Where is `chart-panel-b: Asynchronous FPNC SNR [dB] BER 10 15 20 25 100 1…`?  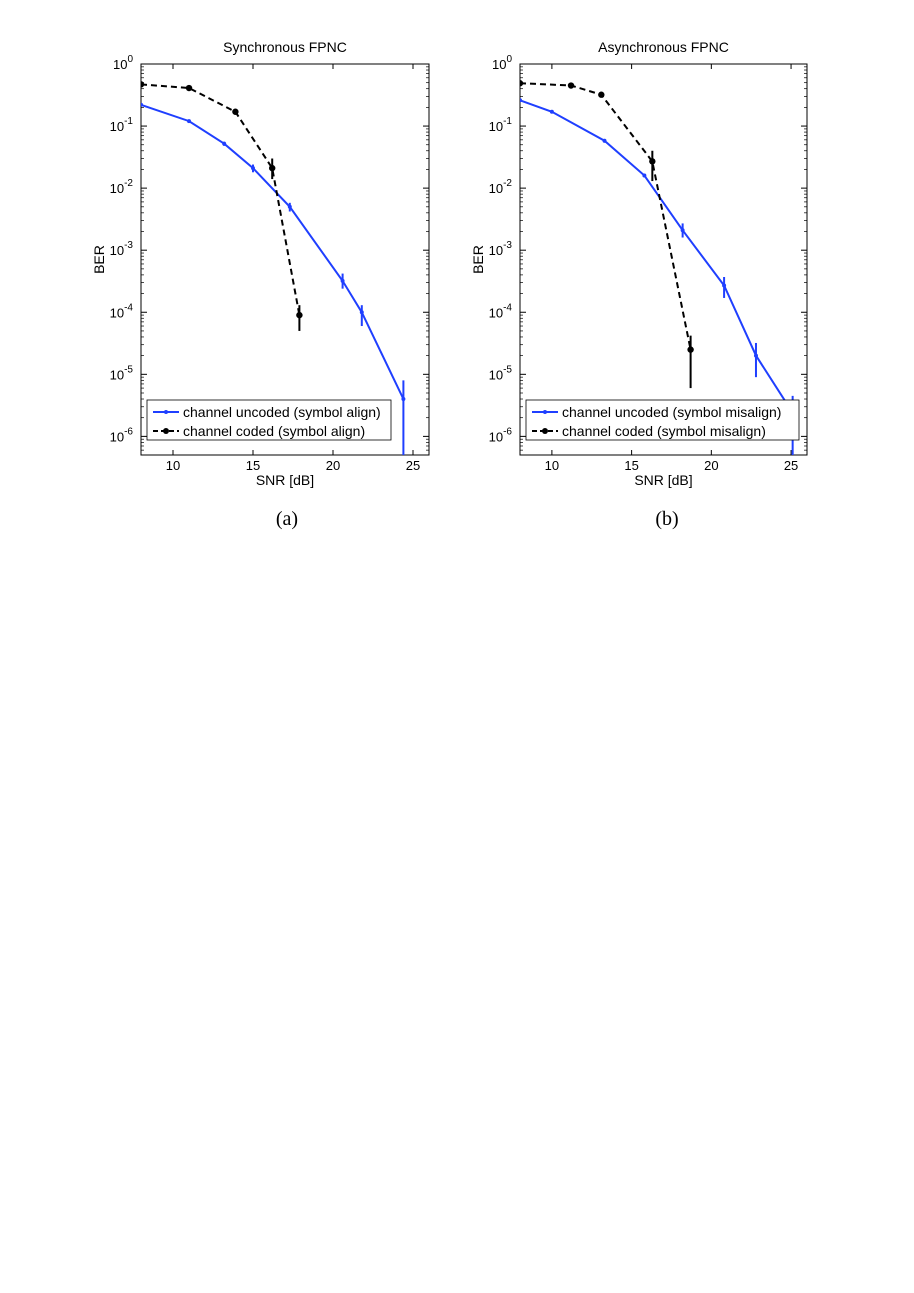
chart-panel-b: Asynchronous FPNC SNR [dB] BER 10 15 20 25 100 1… is located at coordinates (639, 284).